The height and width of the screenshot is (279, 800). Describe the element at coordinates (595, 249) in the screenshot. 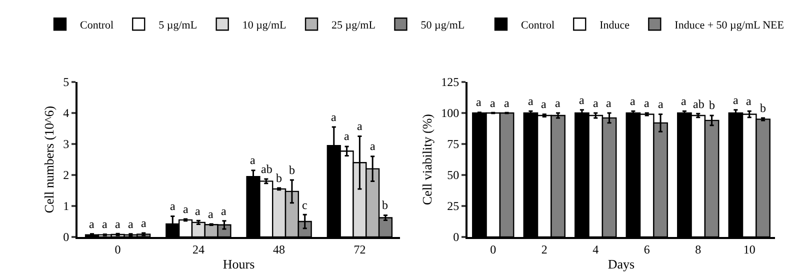

I see `x-tick-label: 4` at that location.